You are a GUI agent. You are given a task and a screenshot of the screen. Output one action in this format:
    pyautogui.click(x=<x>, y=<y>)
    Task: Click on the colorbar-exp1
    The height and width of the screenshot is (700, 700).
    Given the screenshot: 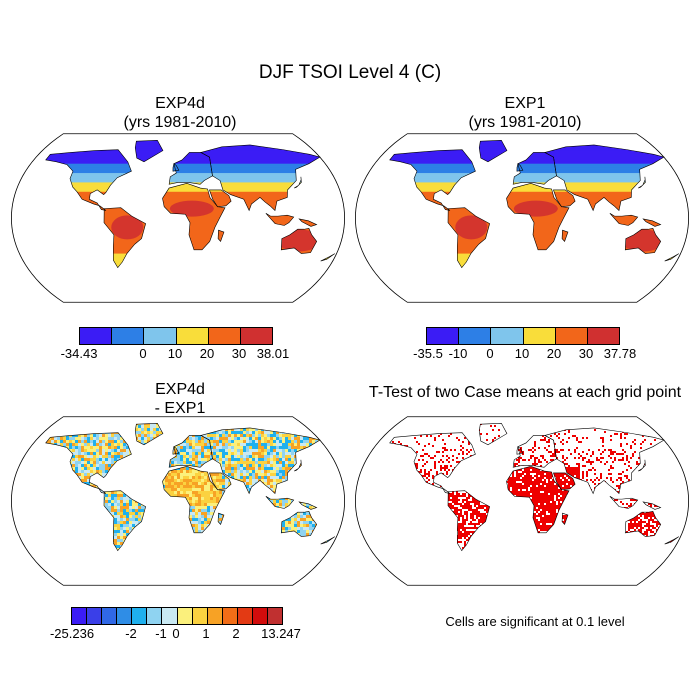 What is the action you would take?
    pyautogui.click(x=523, y=336)
    